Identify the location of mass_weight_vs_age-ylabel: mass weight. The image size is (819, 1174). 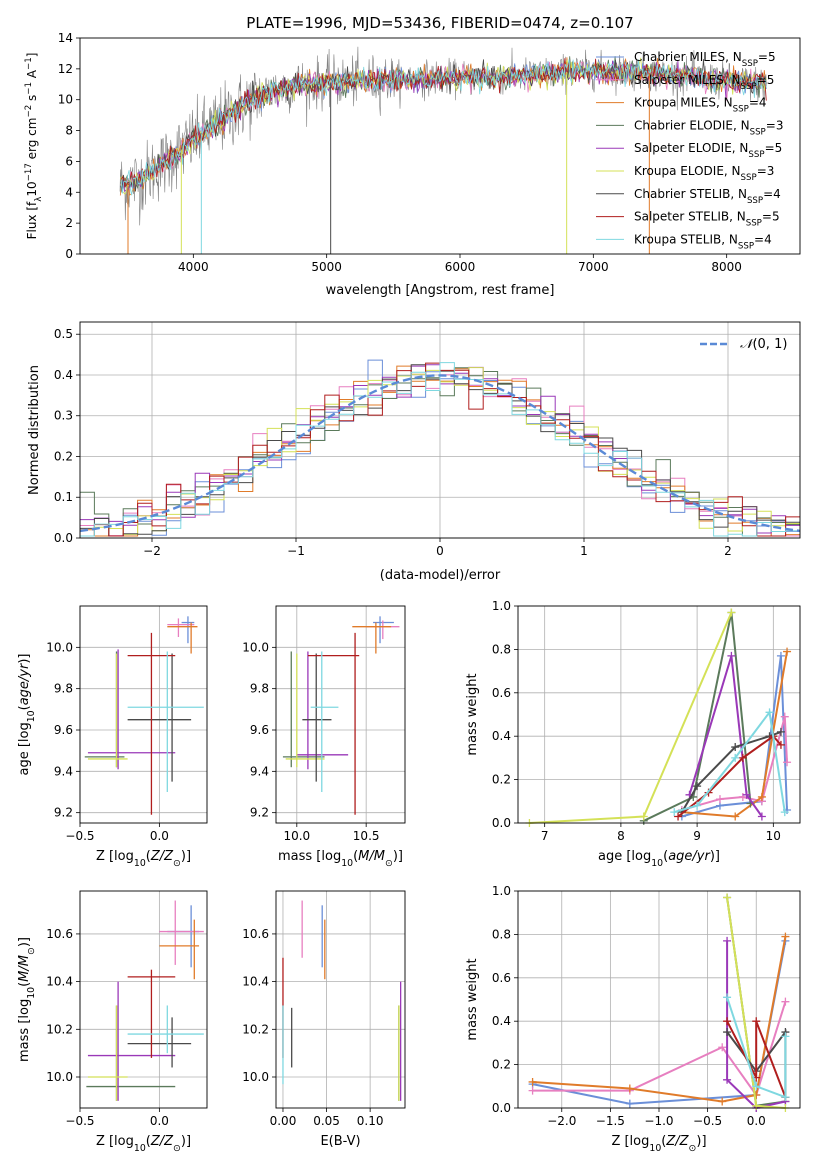
(472, 714).